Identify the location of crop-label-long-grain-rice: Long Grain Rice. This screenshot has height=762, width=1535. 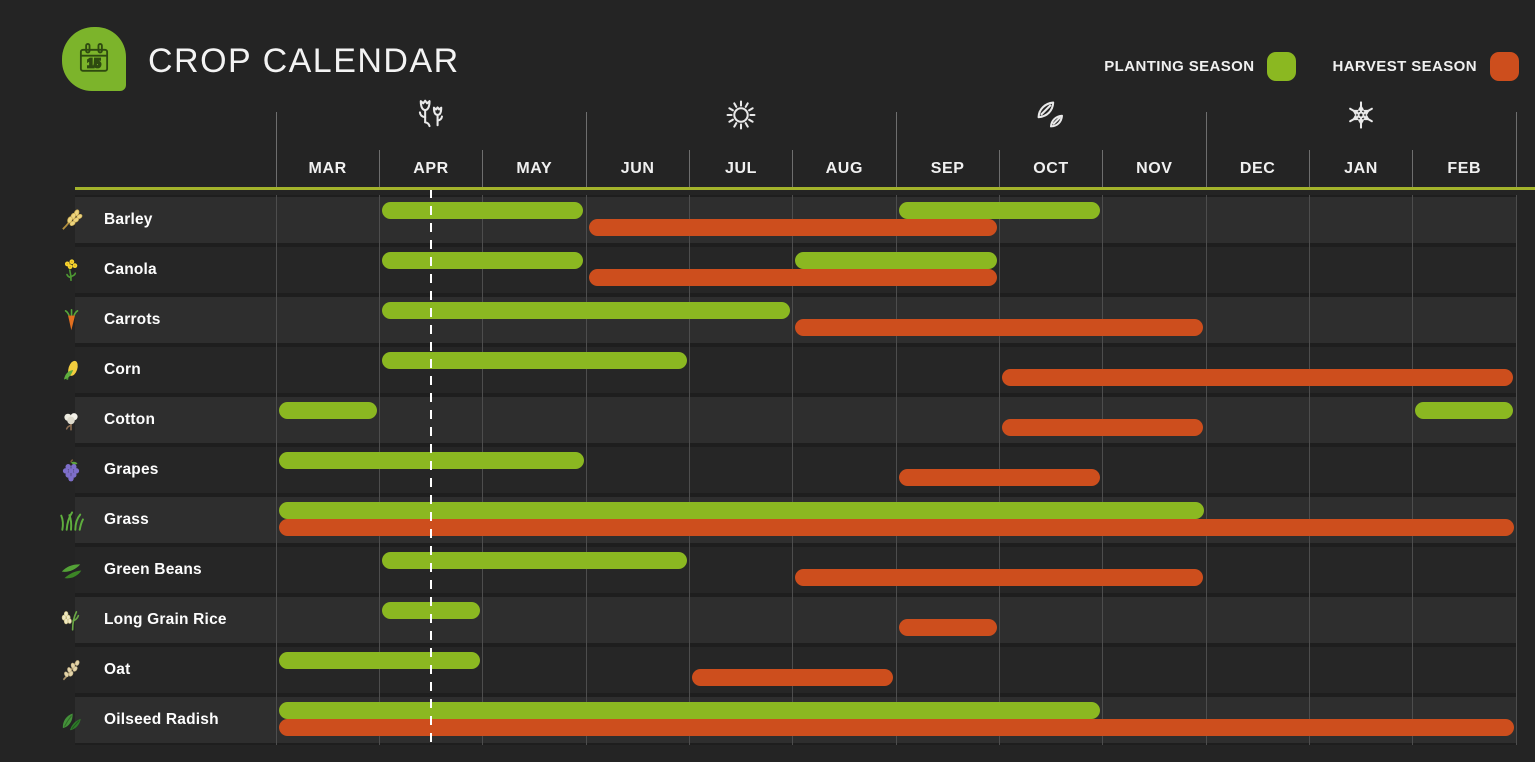
(165, 619).